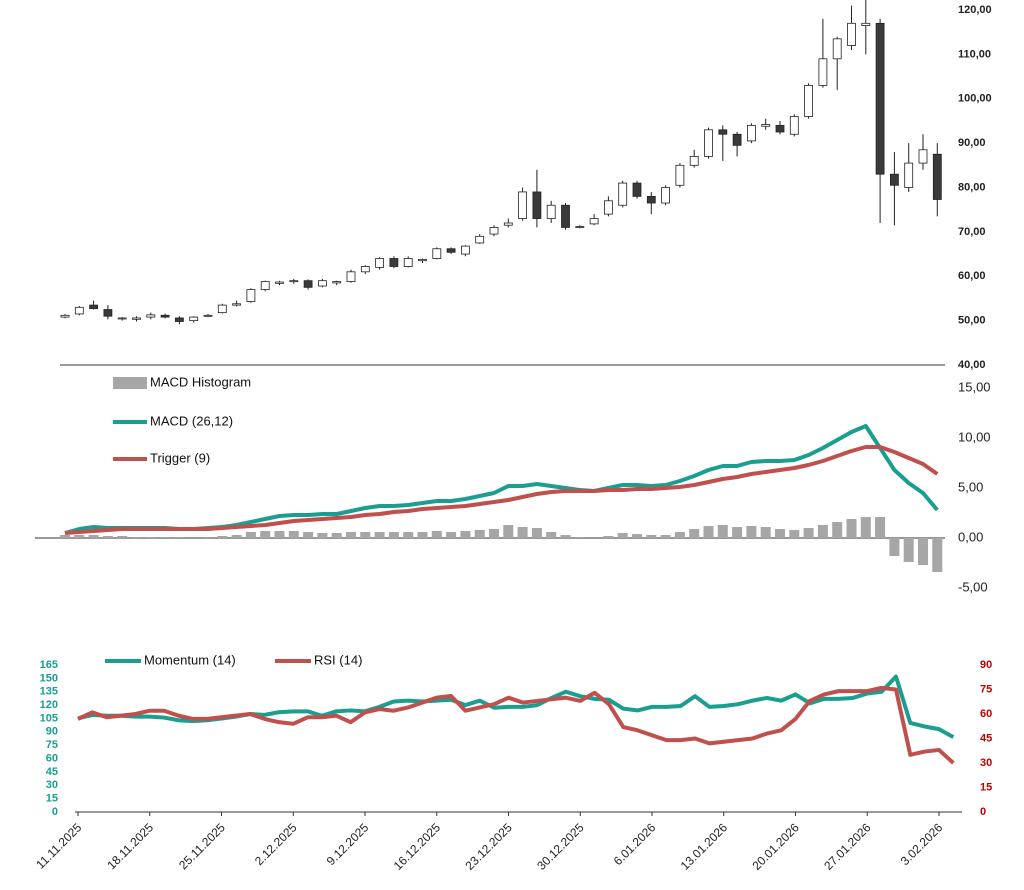 The height and width of the screenshot is (890, 1024). Describe the element at coordinates (52, 772) in the screenshot. I see `y-tick-label: 45` at that location.